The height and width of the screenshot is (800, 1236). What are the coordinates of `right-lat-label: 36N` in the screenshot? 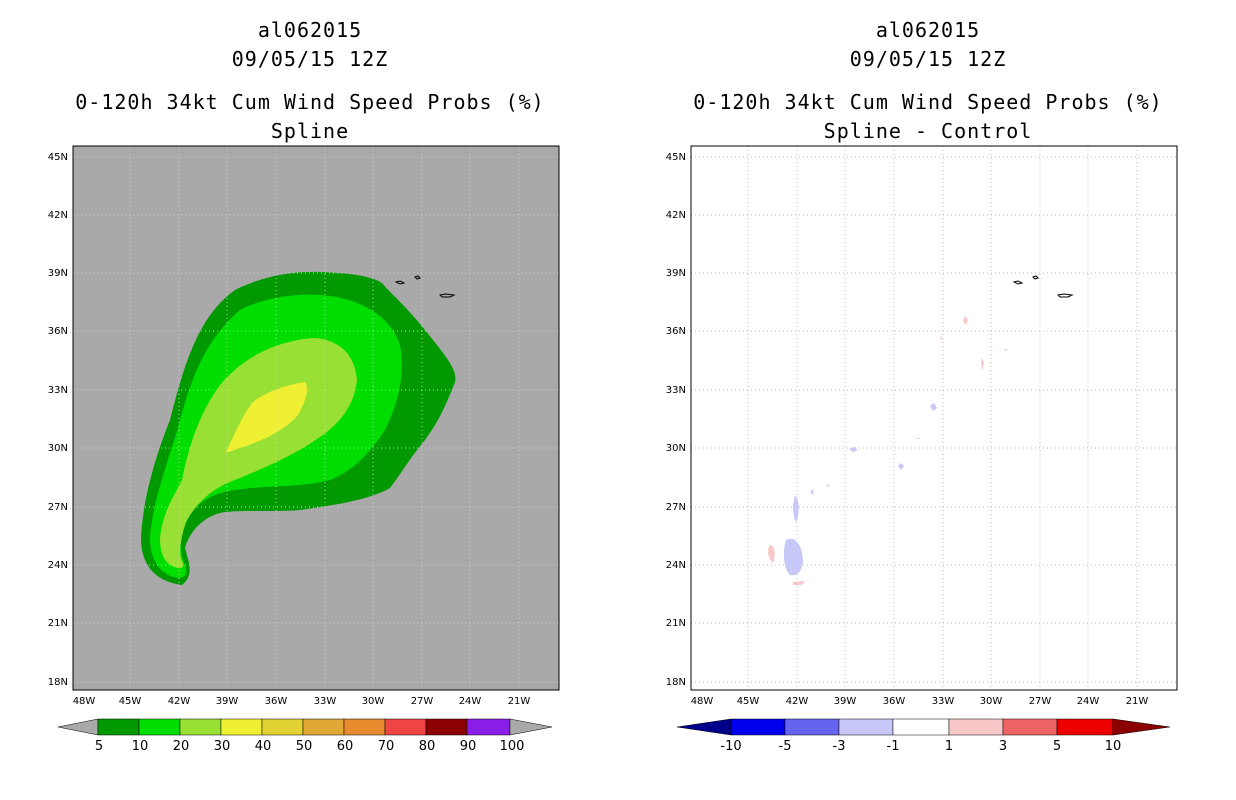 It's located at (676, 331).